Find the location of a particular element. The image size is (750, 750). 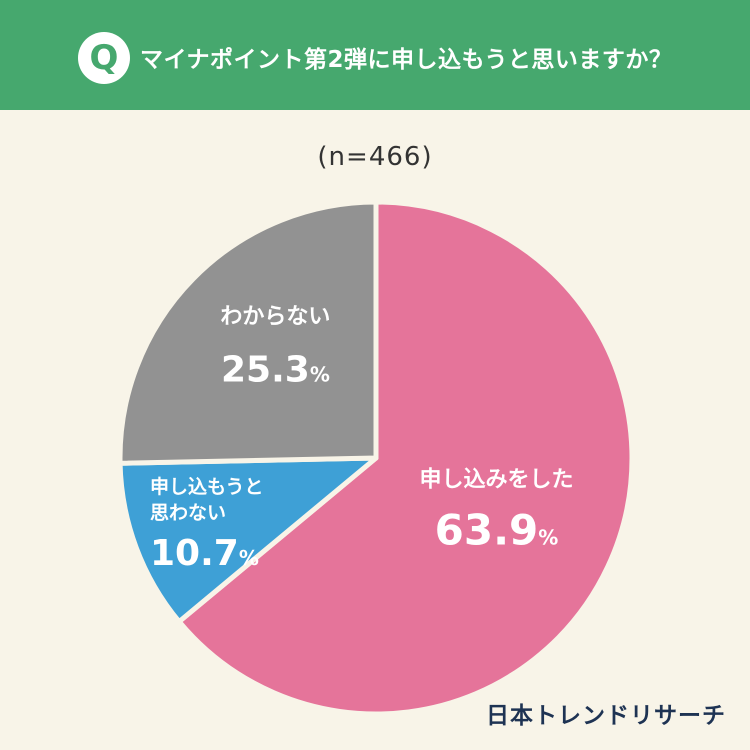

slice-category-label: 申し込みをした is located at coordinates (497, 480).